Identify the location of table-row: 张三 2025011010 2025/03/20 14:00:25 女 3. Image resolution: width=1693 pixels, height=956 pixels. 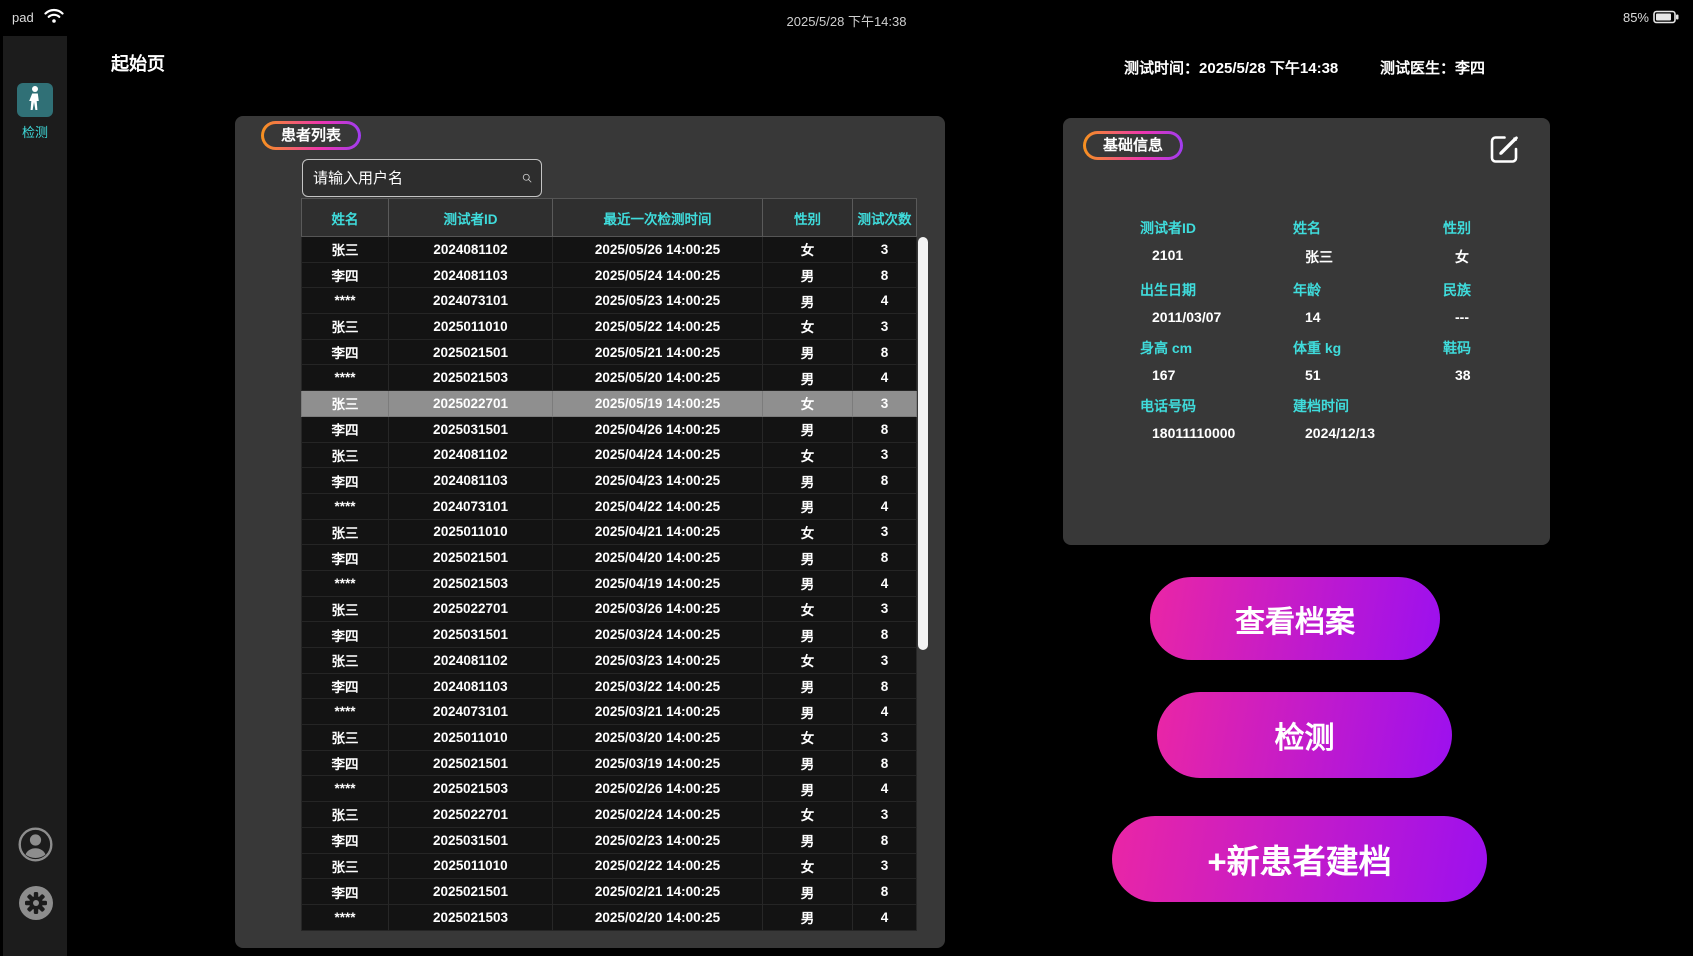
(609, 738).